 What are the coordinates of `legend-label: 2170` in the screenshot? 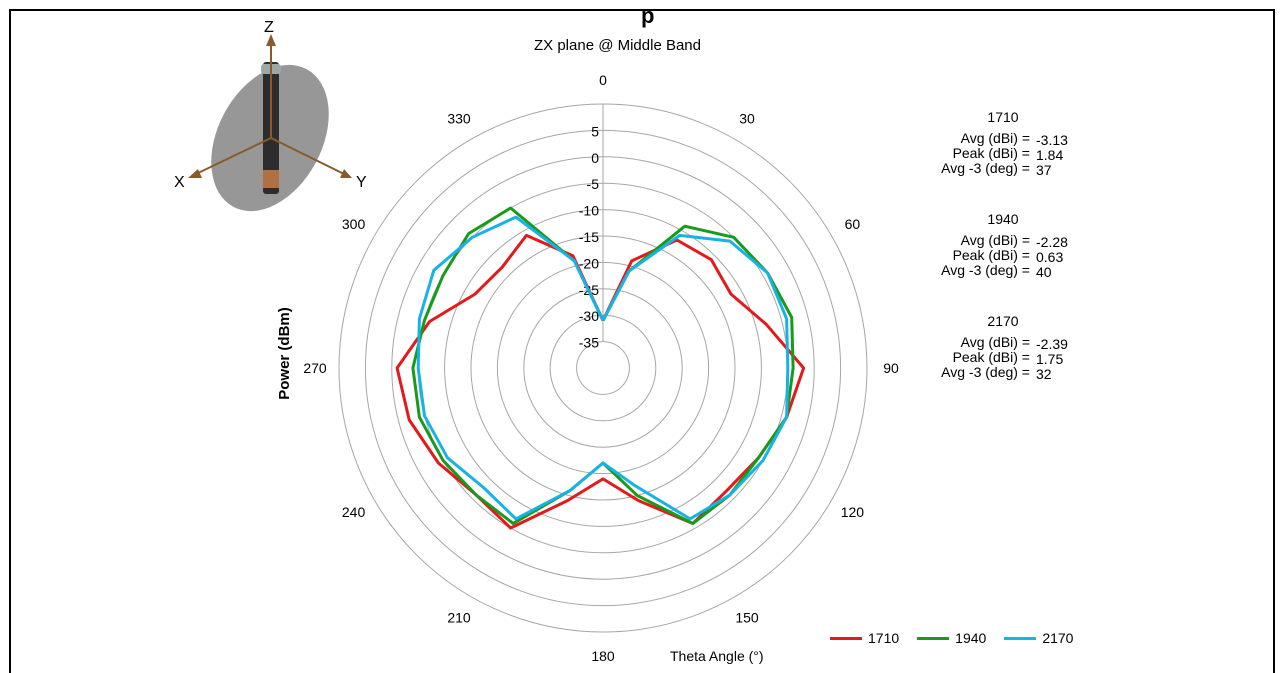 It's located at (1058, 638).